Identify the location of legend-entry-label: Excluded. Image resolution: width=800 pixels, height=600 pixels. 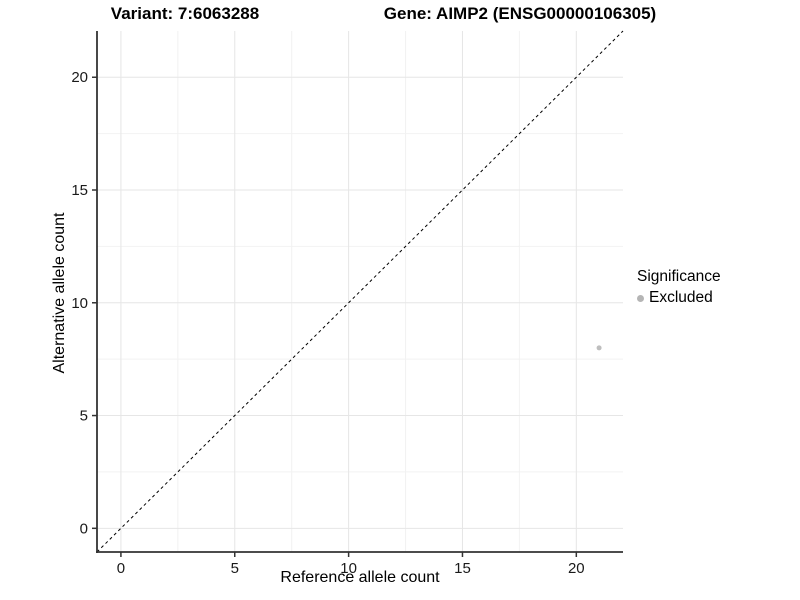
(681, 297).